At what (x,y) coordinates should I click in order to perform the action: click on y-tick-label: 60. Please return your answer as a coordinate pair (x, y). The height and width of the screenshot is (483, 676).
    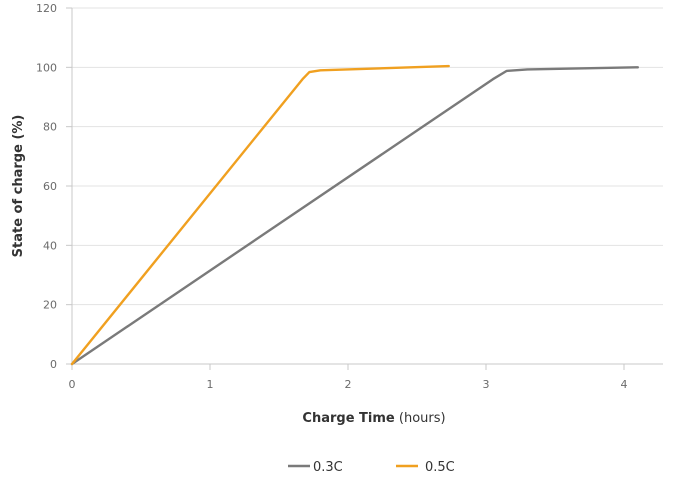
    Looking at the image, I should click on (50, 186).